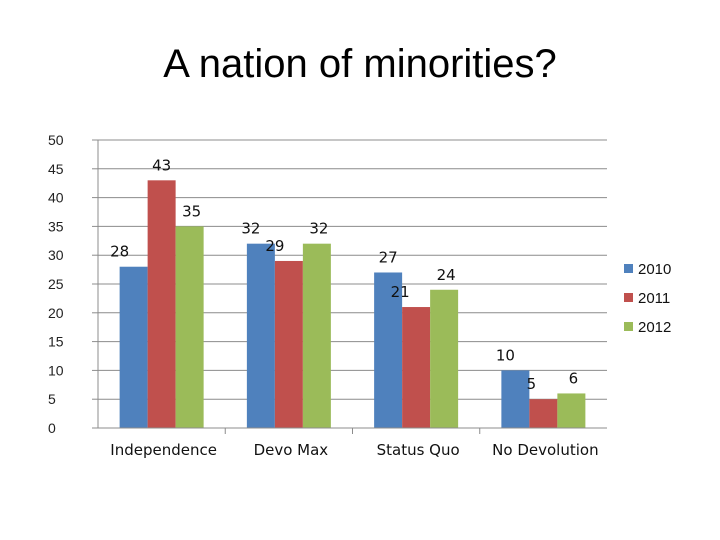 The height and width of the screenshot is (540, 720). Describe the element at coordinates (56, 140) in the screenshot. I see `y-tick-label: 50` at that location.